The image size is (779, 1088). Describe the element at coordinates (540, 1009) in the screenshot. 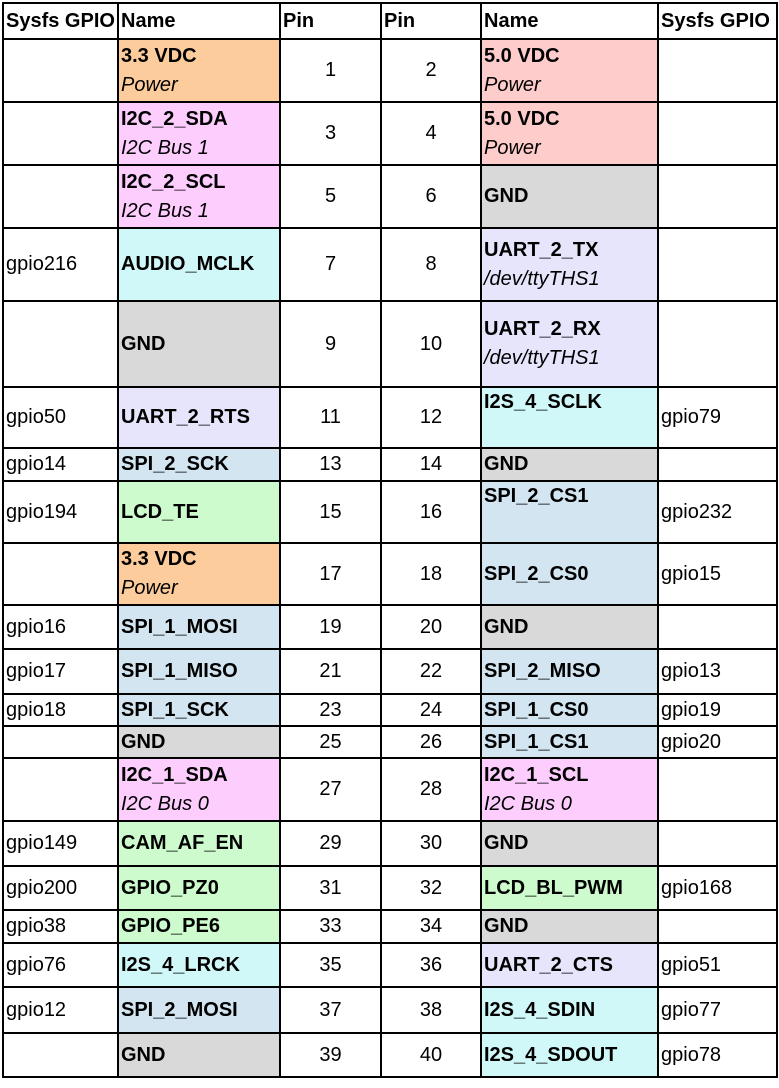

I see `right-pin-name: I2S_4_SDIN` at that location.